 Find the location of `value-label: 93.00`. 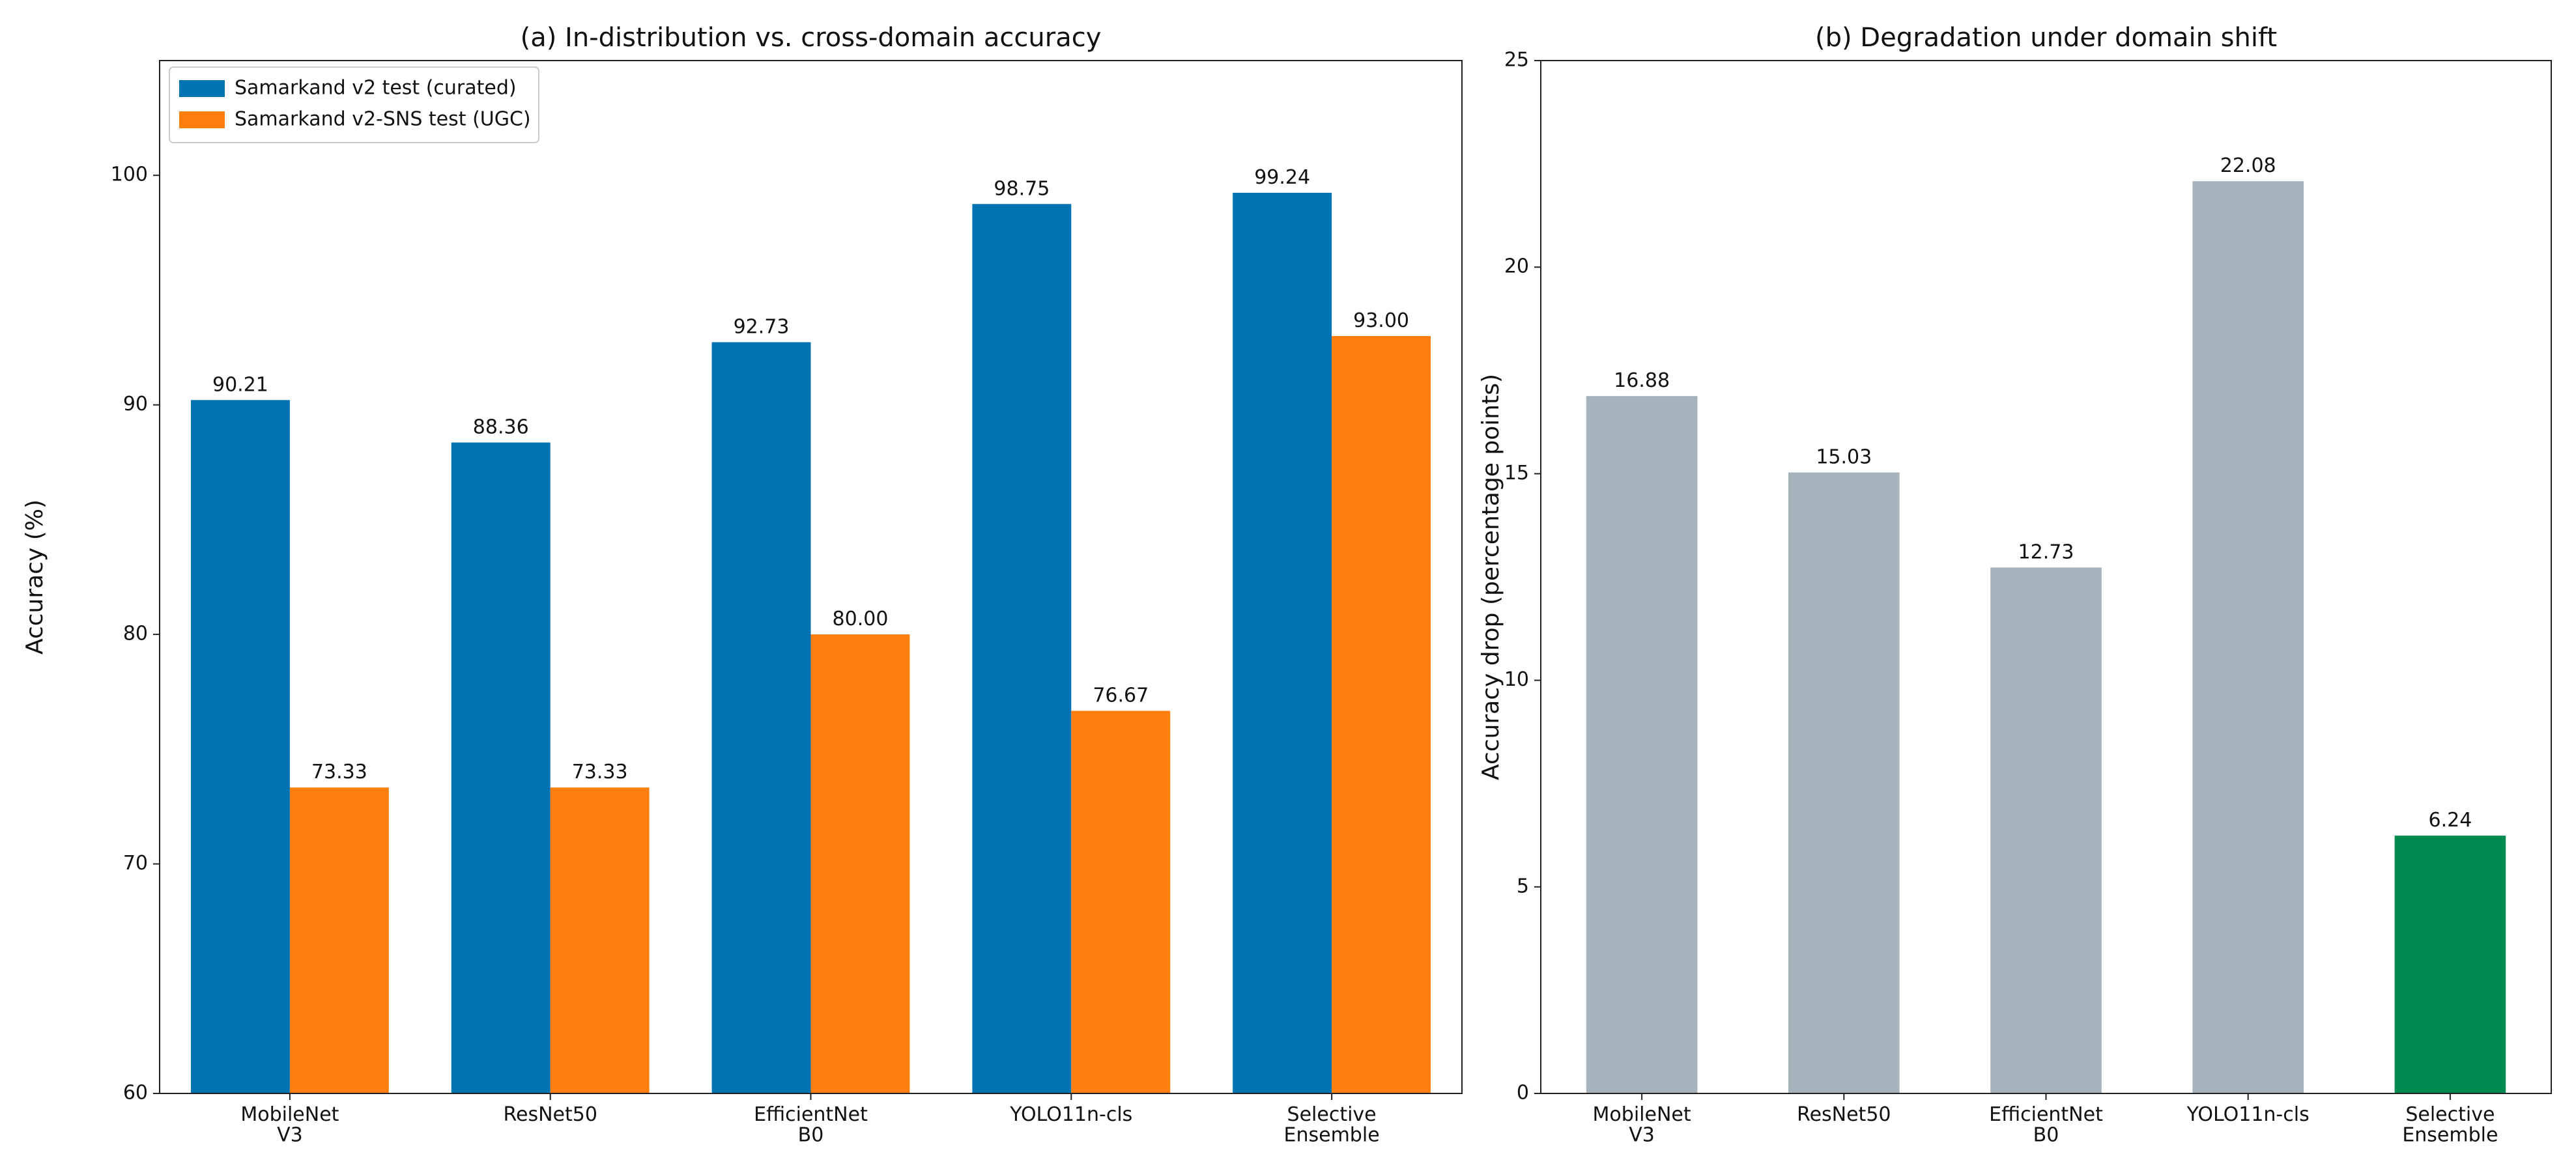

value-label: 93.00 is located at coordinates (1381, 320).